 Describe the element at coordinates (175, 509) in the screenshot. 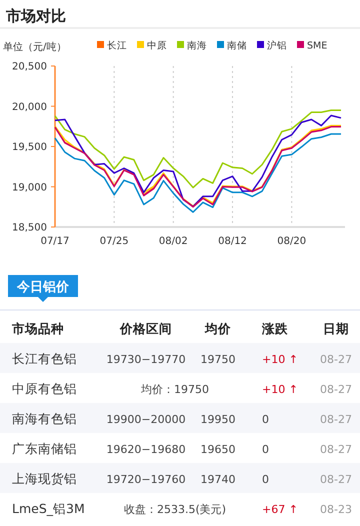

I see `text: 收盘：2533.5(美元)` at that location.